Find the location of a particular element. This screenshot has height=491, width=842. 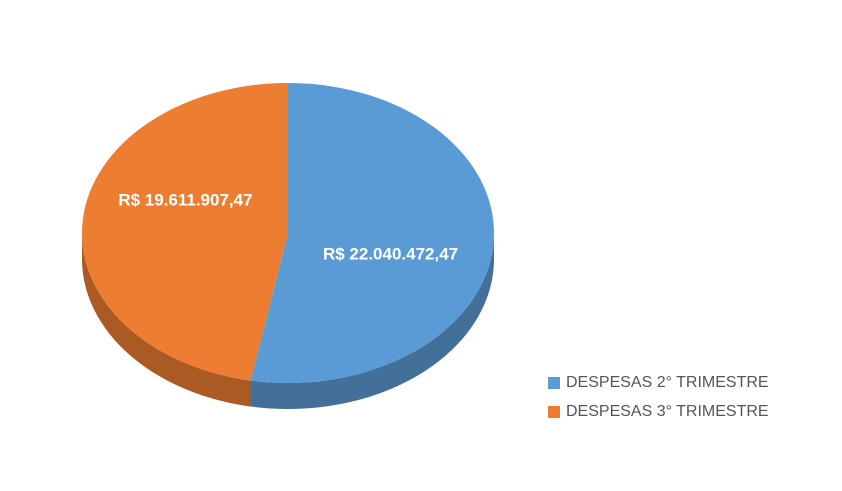

legend-label: DESPESAS 3° TRIMESTRE is located at coordinates (667, 411).